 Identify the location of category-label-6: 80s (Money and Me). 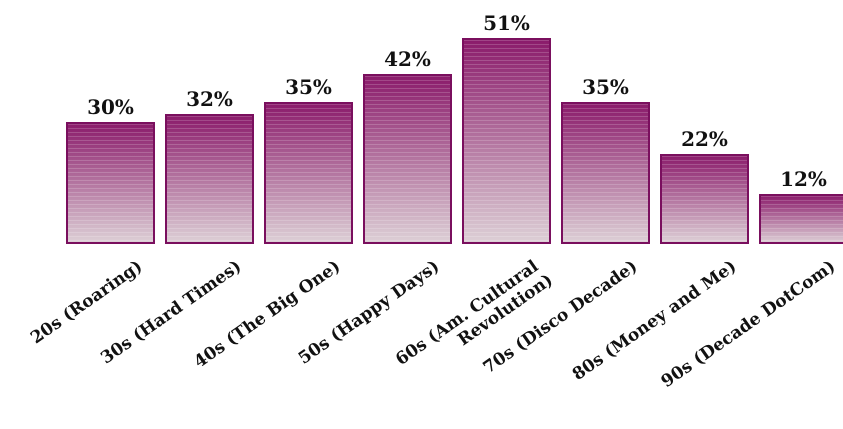
(654, 320).